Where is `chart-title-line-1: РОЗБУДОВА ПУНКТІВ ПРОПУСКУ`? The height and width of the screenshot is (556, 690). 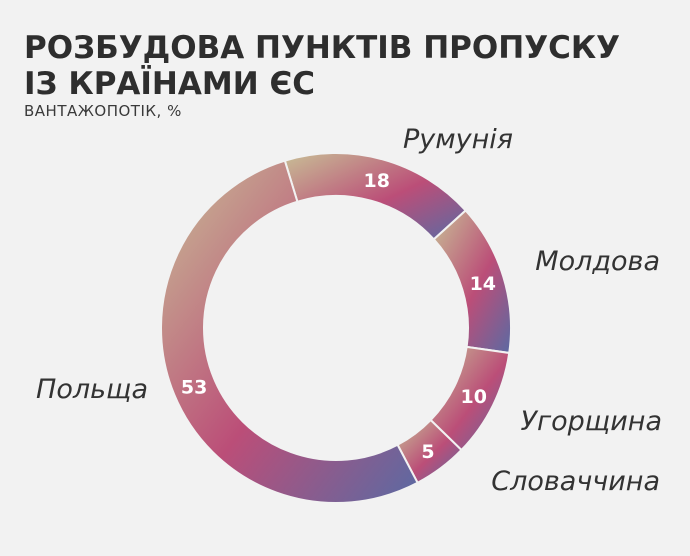 chart-title-line-1: РОЗБУДОВА ПУНКТІВ ПРОПУСКУ is located at coordinates (322, 48).